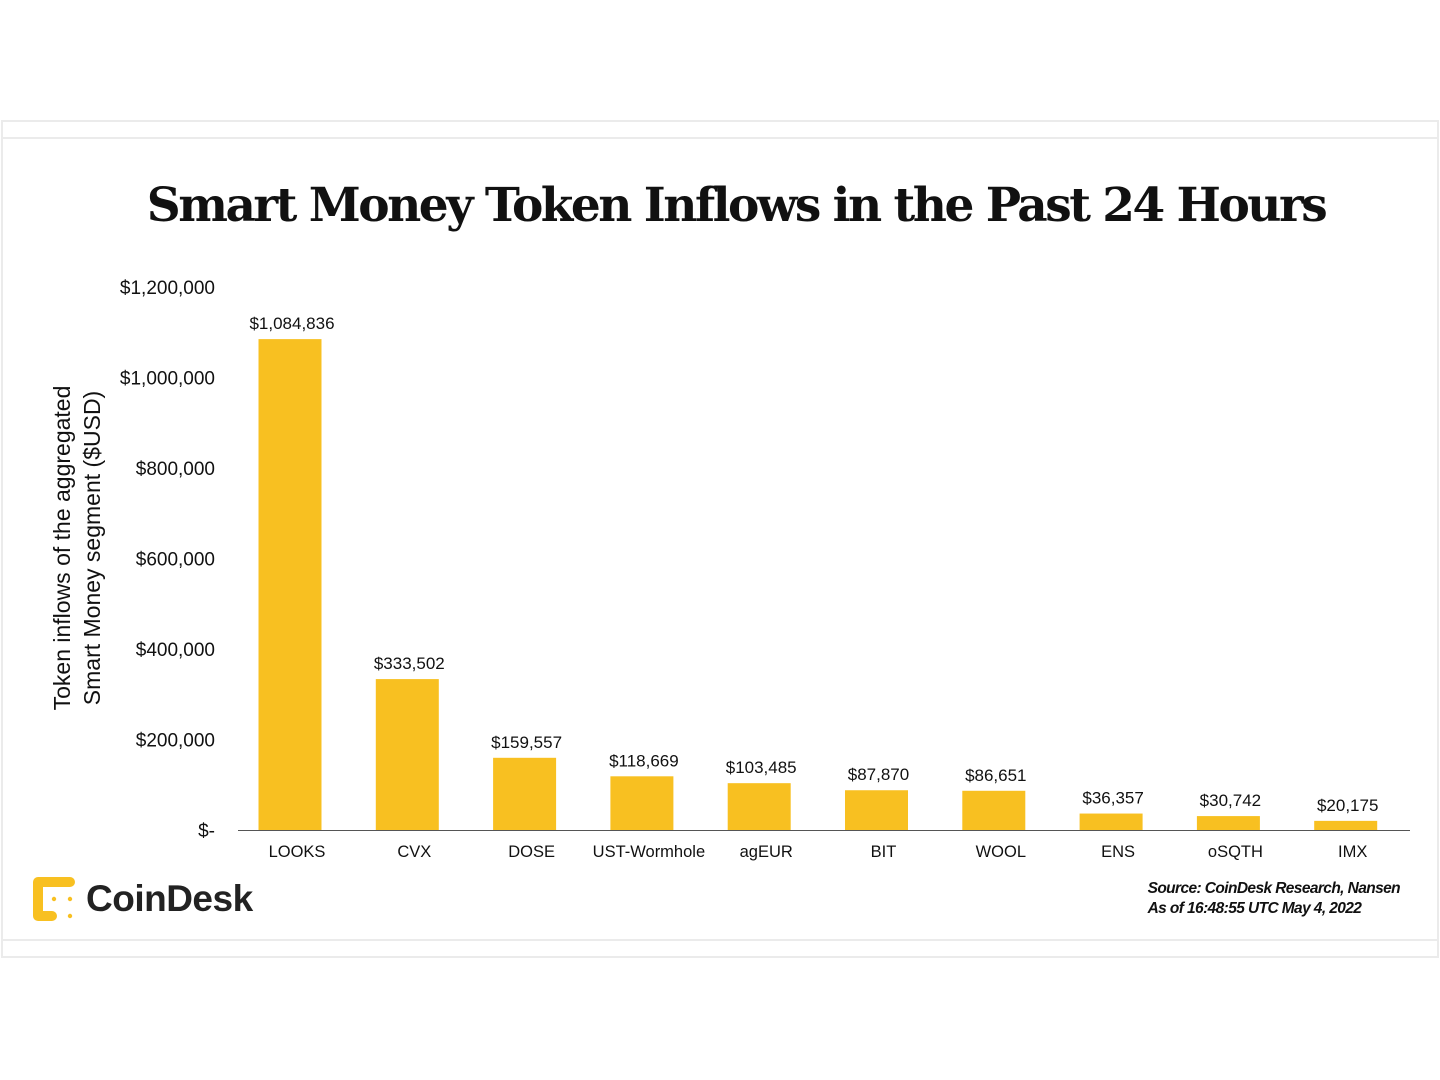 This screenshot has height=1080, width=1440. Describe the element at coordinates (167, 288) in the screenshot. I see `y-tick-label: $1,200,000` at that location.